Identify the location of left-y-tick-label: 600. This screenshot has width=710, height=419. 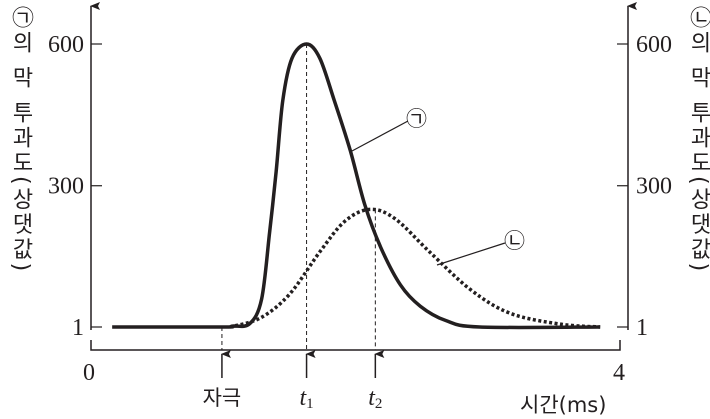
(66, 45).